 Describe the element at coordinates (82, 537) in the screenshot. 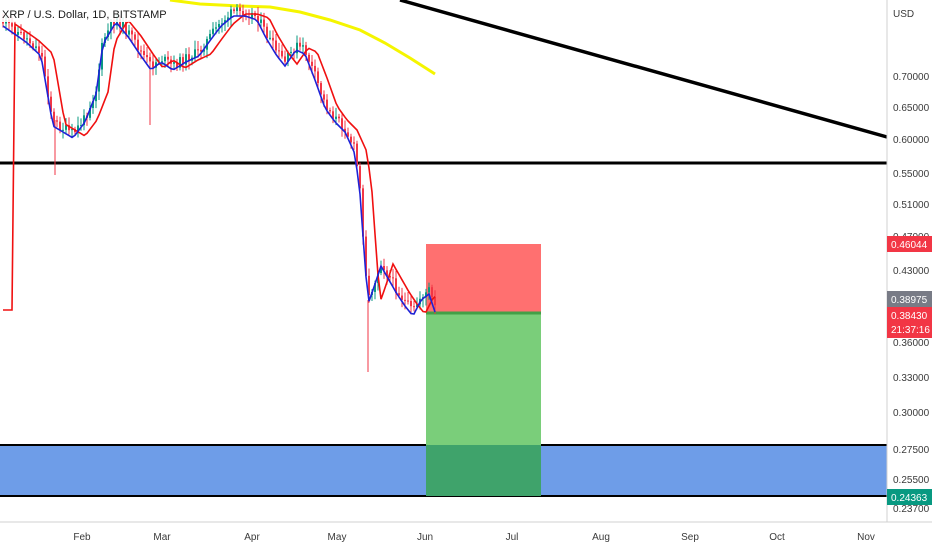

I see `x-tick-0: Feb` at that location.